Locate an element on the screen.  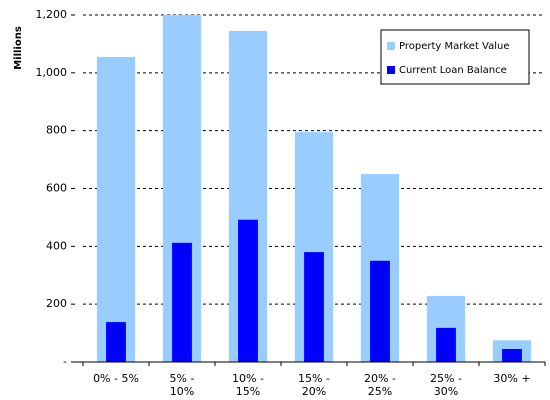
y-tick-label: 600 is located at coordinates (56, 188).